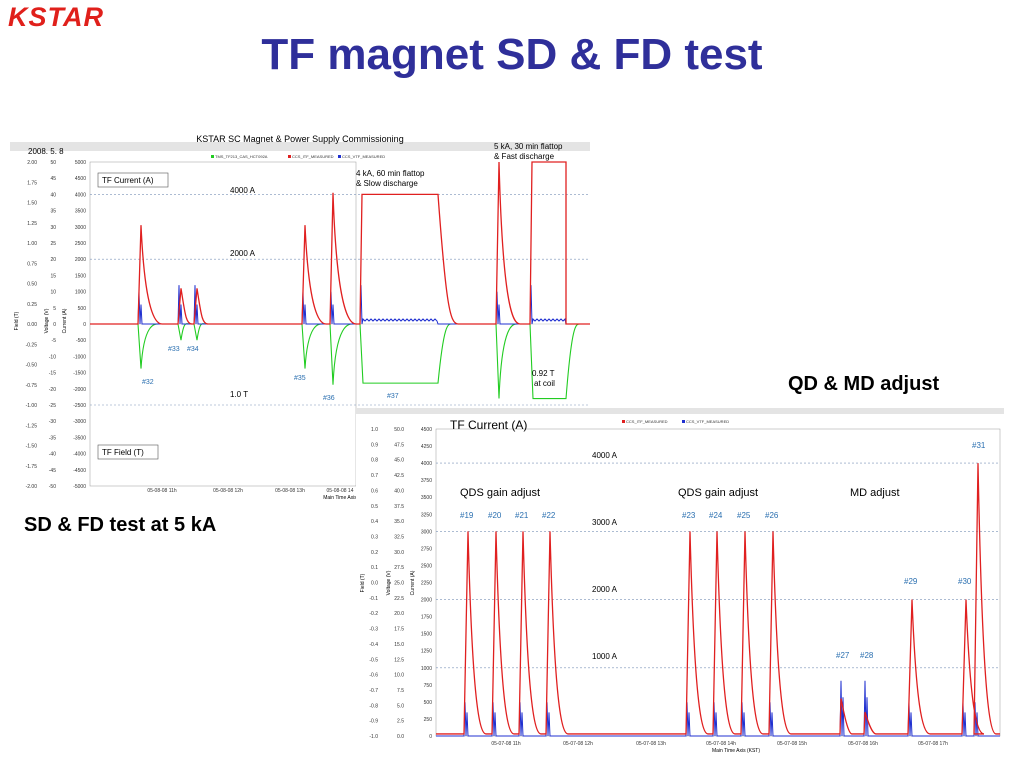 This screenshot has height=768, width=1024. Describe the element at coordinates (148, 382) in the screenshot. I see `shot-label: #32` at that location.